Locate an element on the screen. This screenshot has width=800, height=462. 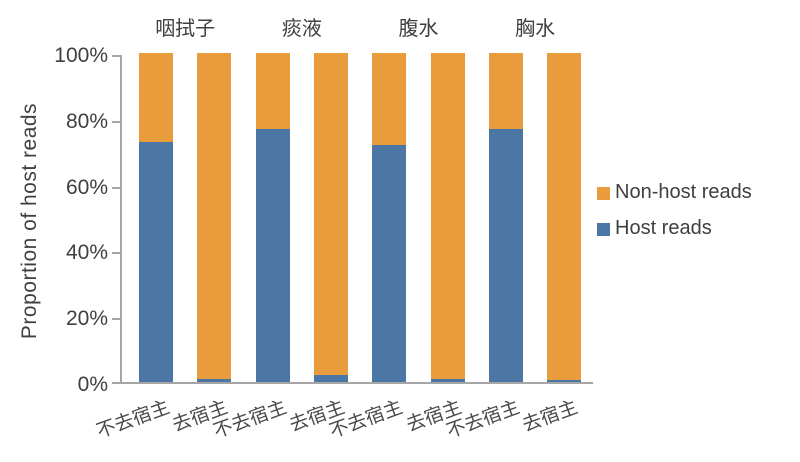
y-tick-label: 40% is located at coordinates (86, 253).